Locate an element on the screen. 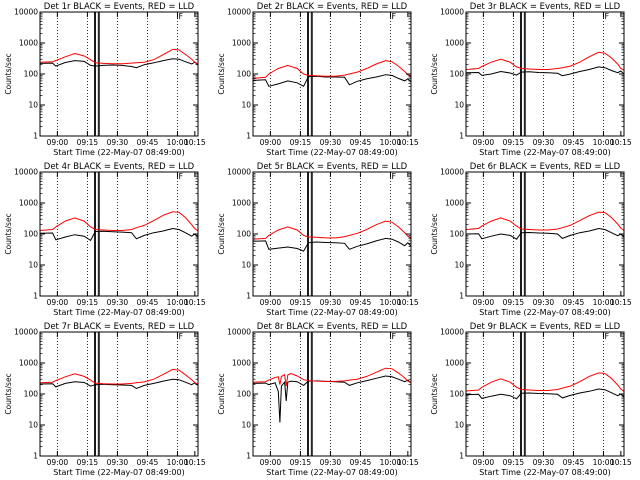  chart-title: Det 6r BLACK = Events, RED = LLD is located at coordinates (545, 167).